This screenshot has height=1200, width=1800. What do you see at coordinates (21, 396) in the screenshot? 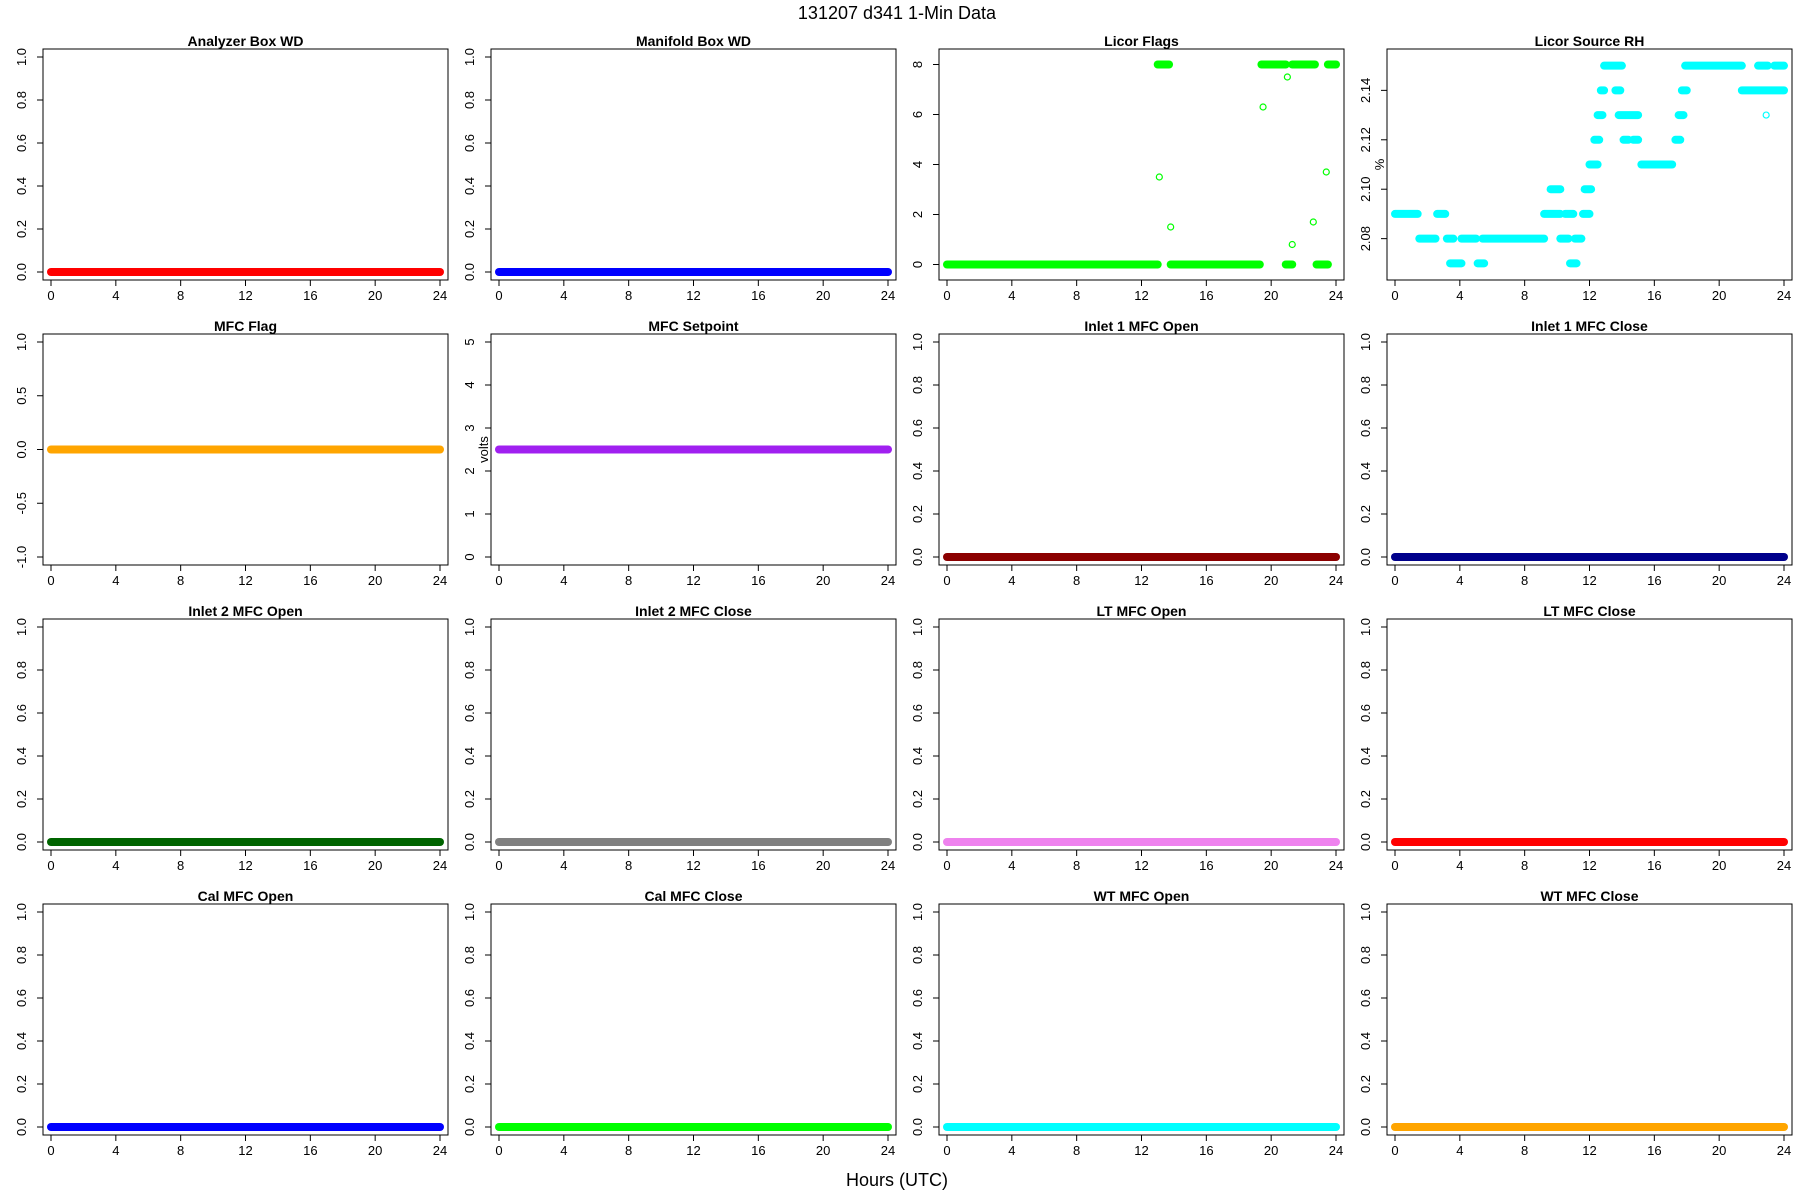
I see `y-tick-label: 0.5` at bounding box center [21, 396].